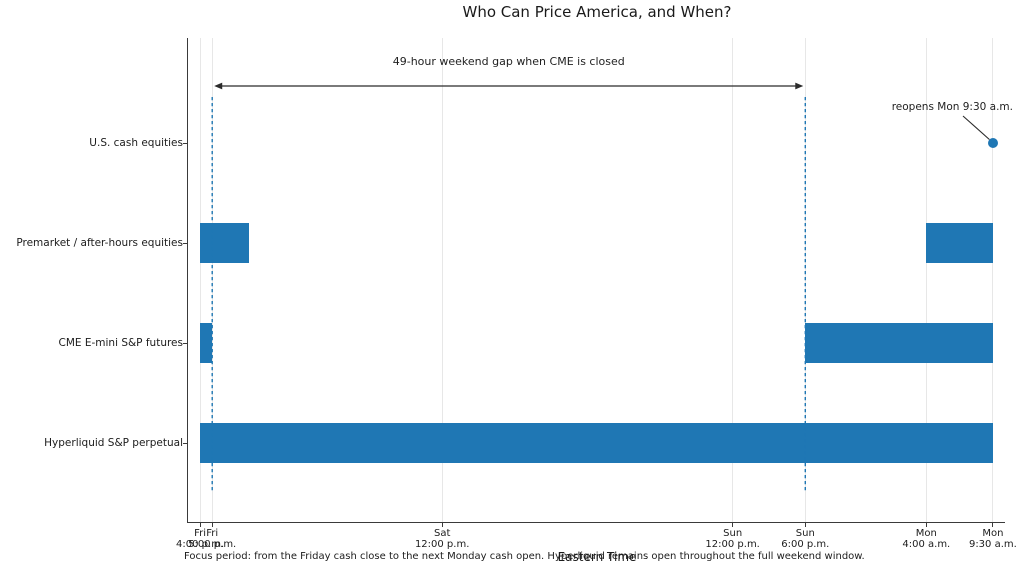 The image size is (1024, 570). I want to click on x-tick-label: Fri 4:00 p.m., so click(200, 539).